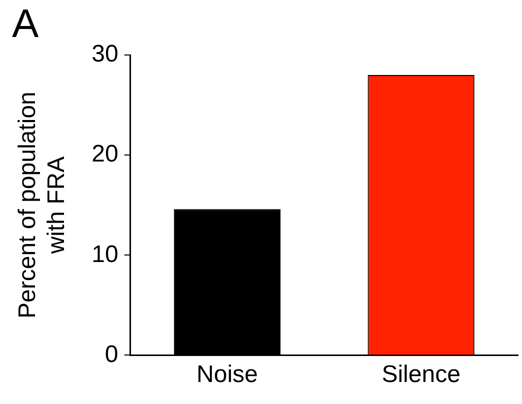 The height and width of the screenshot is (404, 522). I want to click on y-tick-label: 0, so click(111, 354).